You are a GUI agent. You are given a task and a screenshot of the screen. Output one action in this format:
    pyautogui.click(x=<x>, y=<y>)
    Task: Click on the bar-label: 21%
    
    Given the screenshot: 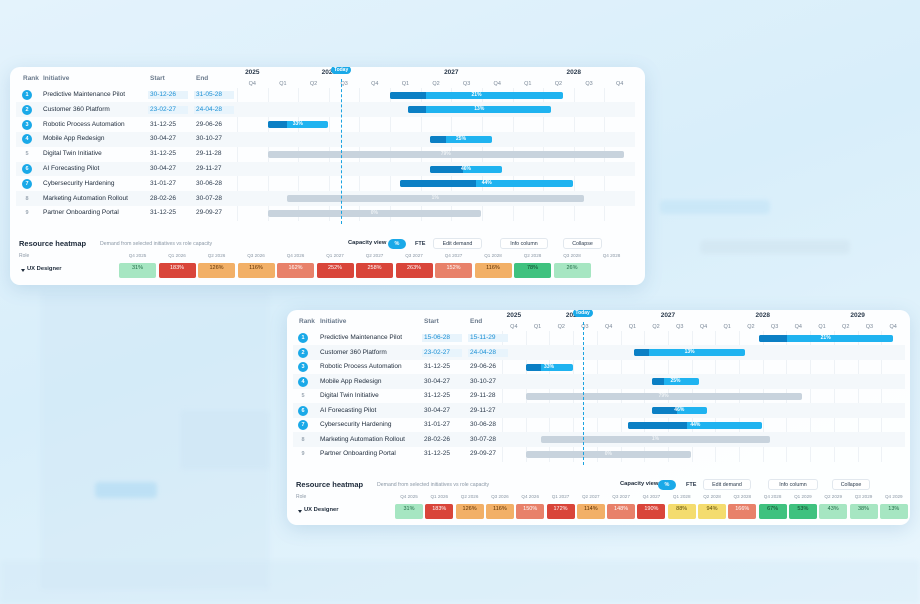 What is the action you would take?
    pyautogui.click(x=476, y=94)
    